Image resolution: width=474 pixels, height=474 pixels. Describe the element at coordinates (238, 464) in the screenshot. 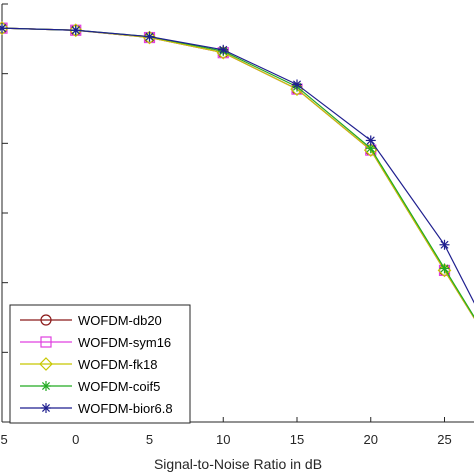

I see `x-axis-label: Signal-to-Noise Ratio in dB` at that location.